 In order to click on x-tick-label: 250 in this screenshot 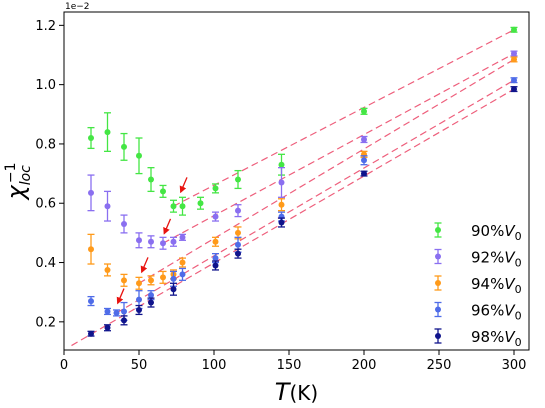, I will do `click(439, 365)`.